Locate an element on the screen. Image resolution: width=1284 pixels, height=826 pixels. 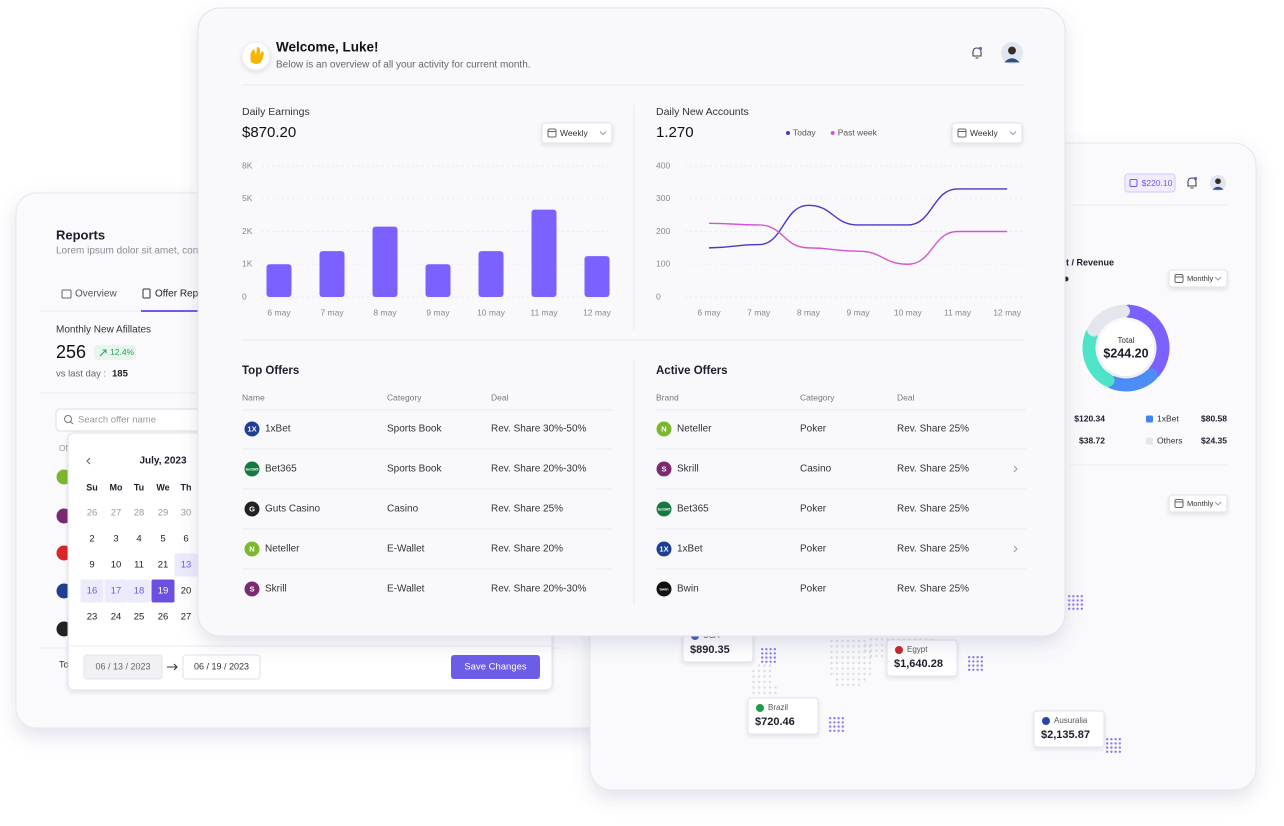
x-tick-label: 9 may is located at coordinates (438, 312).